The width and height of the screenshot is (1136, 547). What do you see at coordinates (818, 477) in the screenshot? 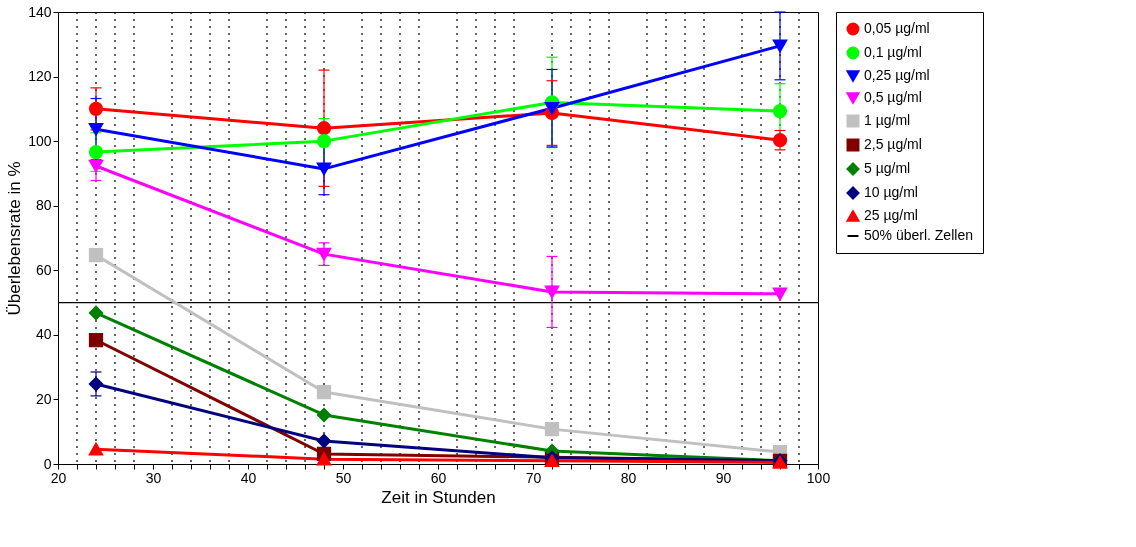
I see `x-tick-label: 100` at bounding box center [818, 477].